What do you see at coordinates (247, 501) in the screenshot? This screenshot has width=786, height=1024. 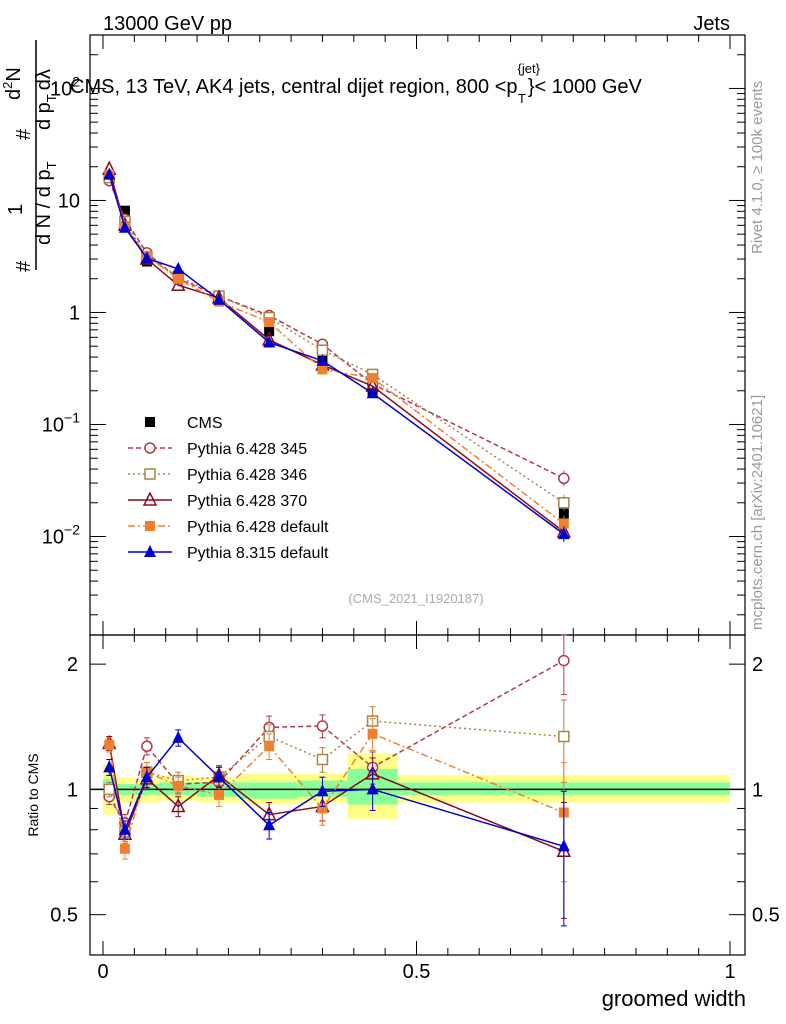 I see `legend-label-pythia-6-428-370: Pythia 6.428 370` at bounding box center [247, 501].